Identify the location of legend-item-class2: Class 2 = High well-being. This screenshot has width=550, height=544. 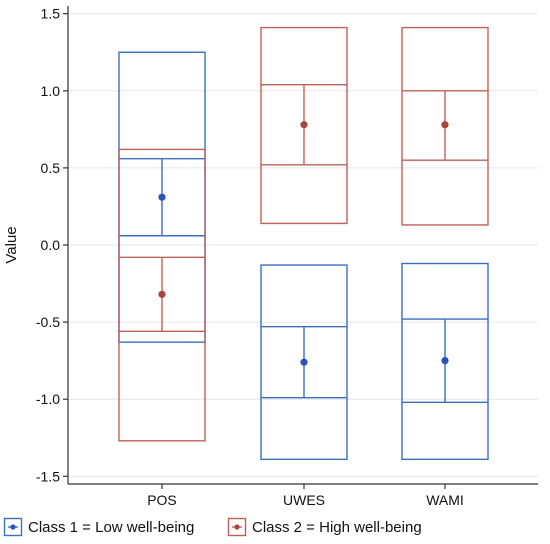
(324, 527).